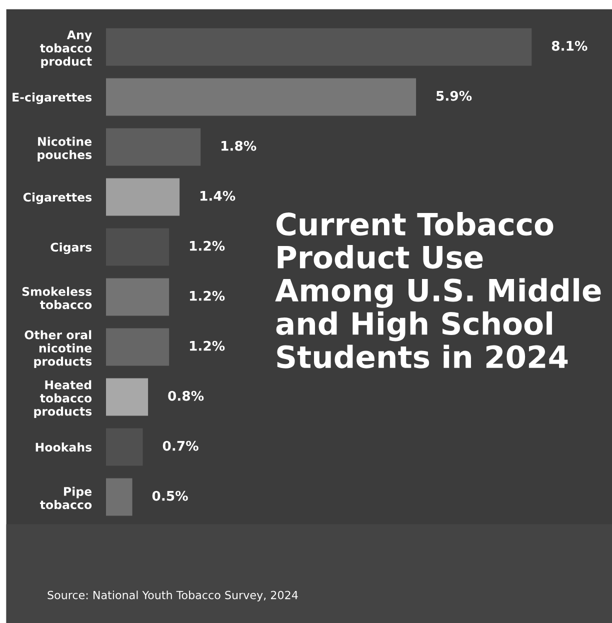 The height and width of the screenshot is (623, 612). I want to click on text: Current Tobacco Product Use Among U.S. Middle and High School Students in 2024, so click(438, 290).